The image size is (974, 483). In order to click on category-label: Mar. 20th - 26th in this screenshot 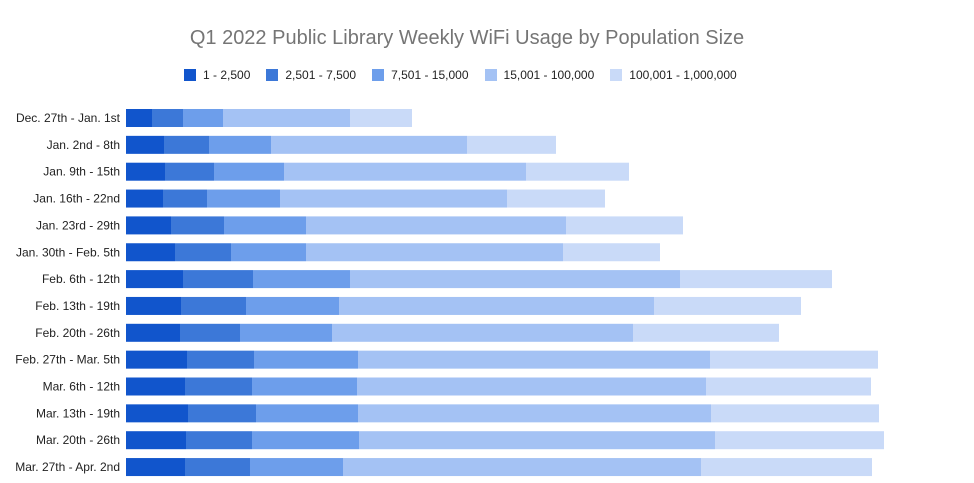, I will do `click(78, 440)`.